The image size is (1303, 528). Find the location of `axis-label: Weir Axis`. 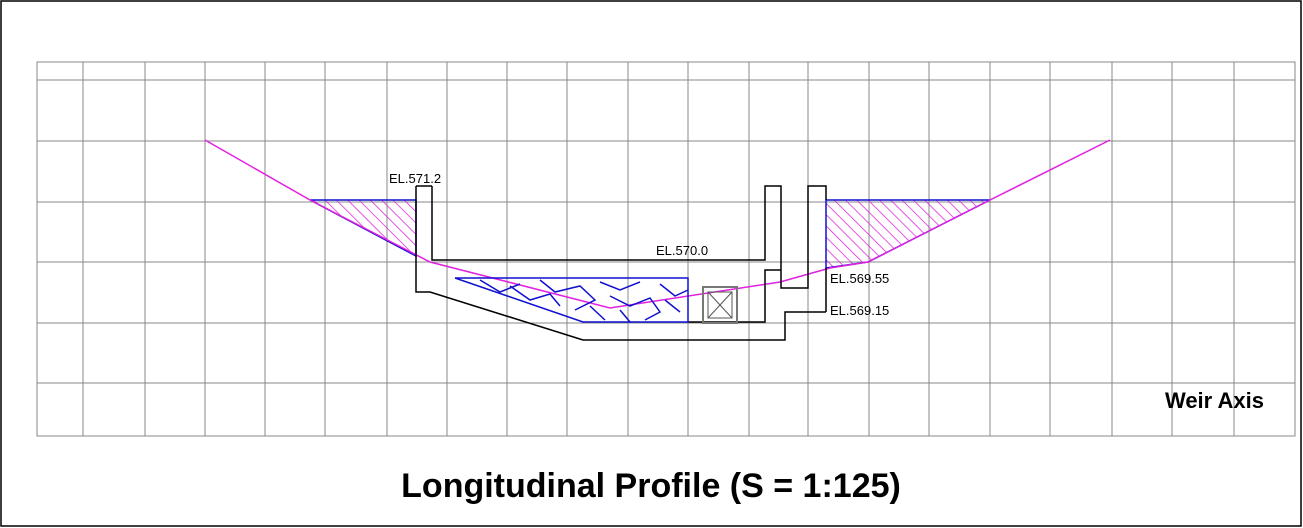

axis-label: Weir Axis is located at coordinates (1214, 400).